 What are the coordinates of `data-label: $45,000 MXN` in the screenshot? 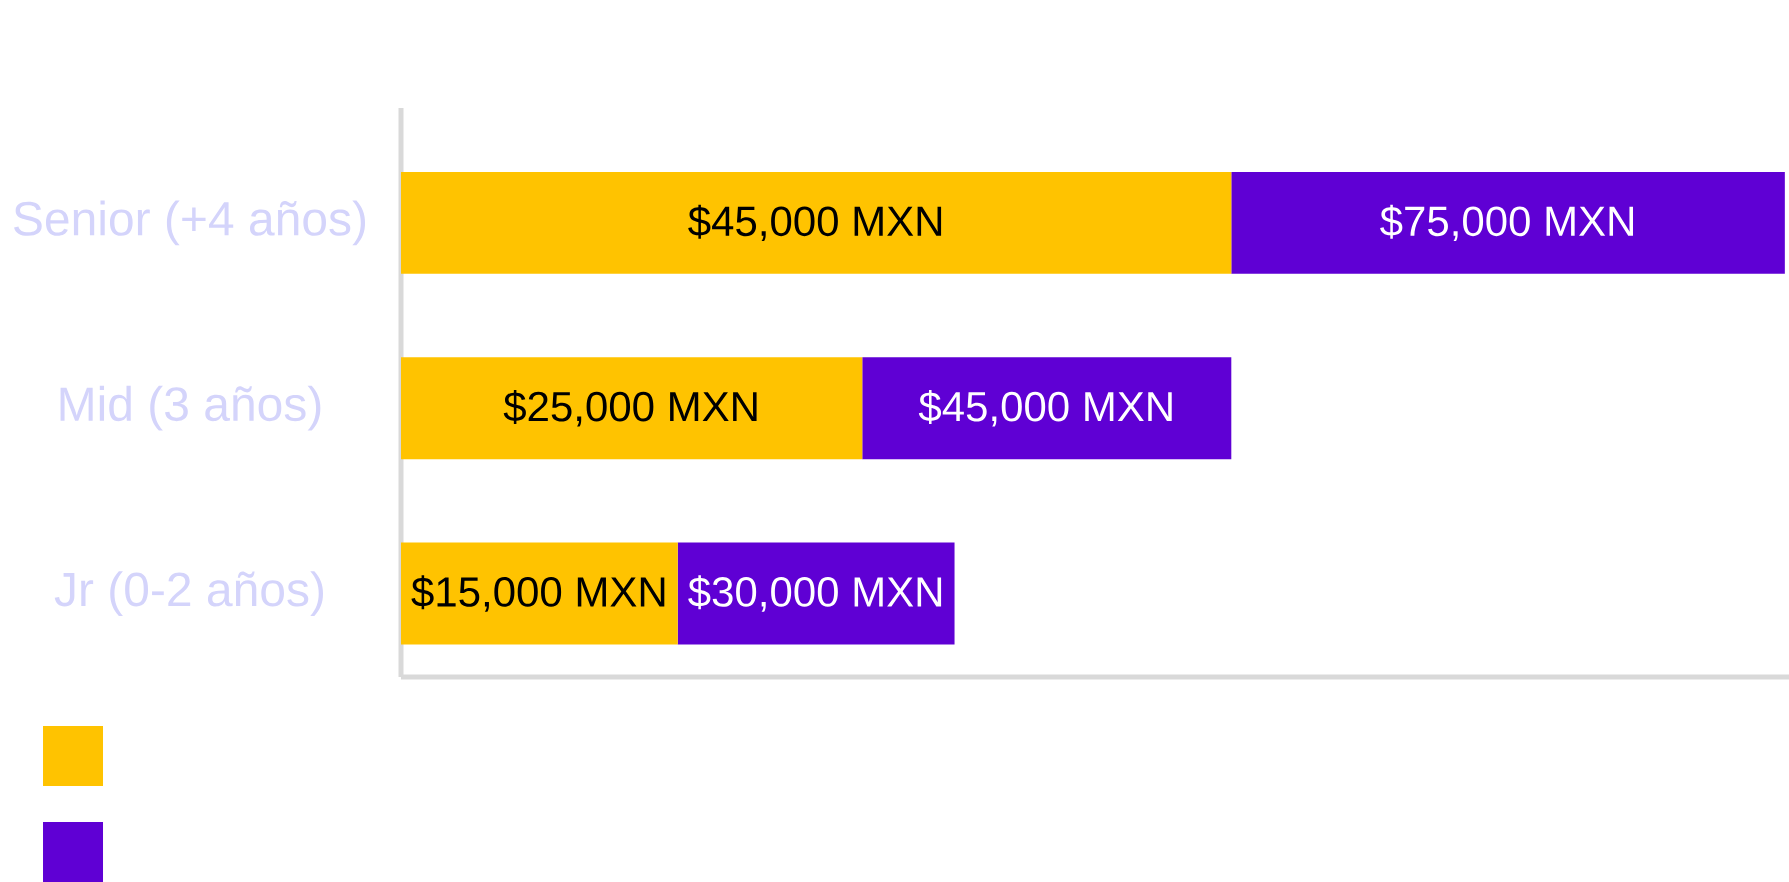 It's located at (815, 223).